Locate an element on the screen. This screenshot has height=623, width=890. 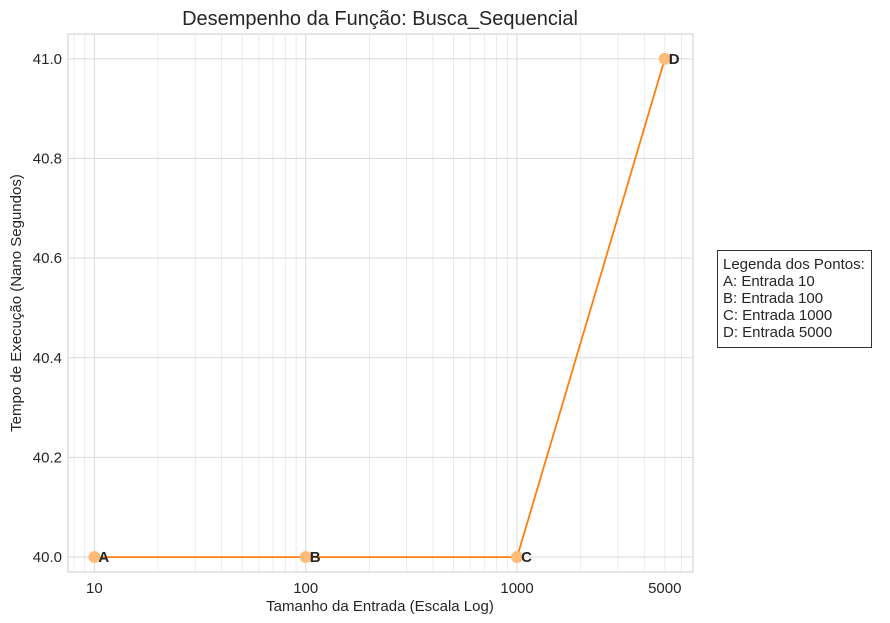
legend-title: Legenda dos Pontos: is located at coordinates (794, 264).